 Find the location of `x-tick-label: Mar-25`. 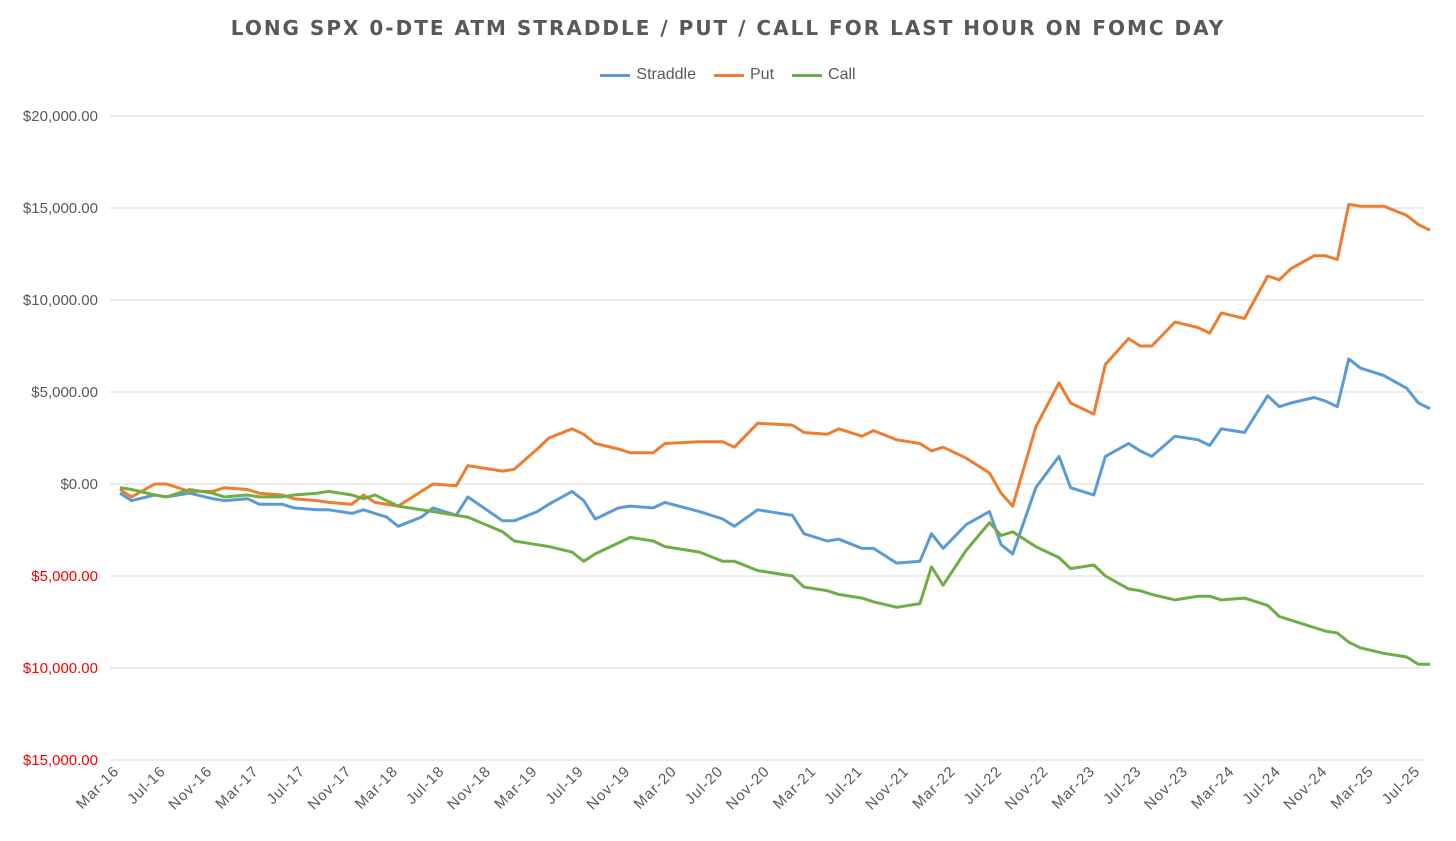

x-tick-label: Mar-25 is located at coordinates (1353, 788).